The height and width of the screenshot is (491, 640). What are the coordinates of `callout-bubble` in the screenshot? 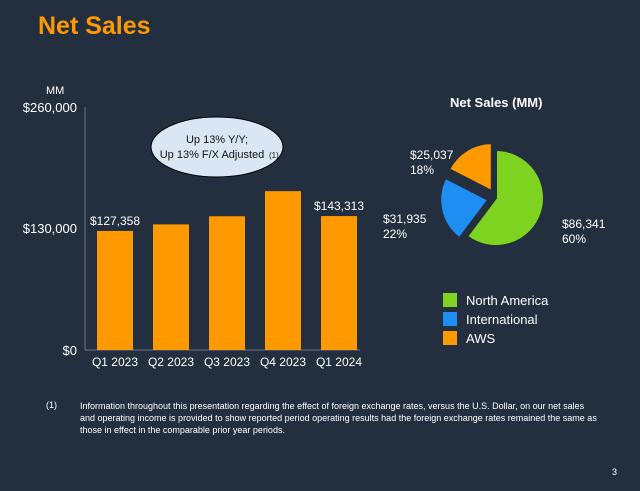 It's located at (217, 147).